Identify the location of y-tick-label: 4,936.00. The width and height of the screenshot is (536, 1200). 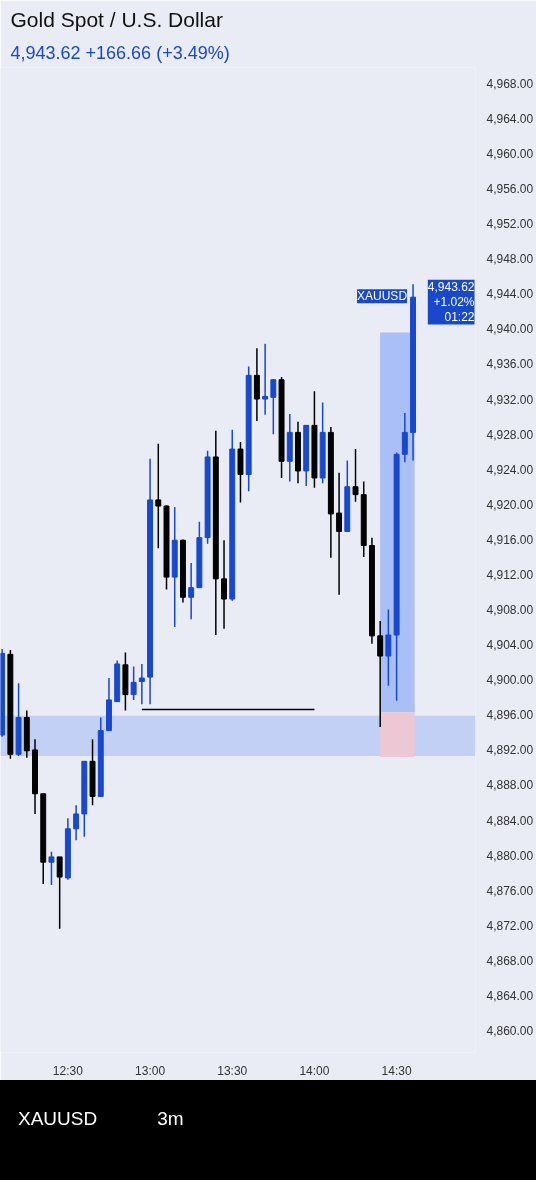
(510, 364).